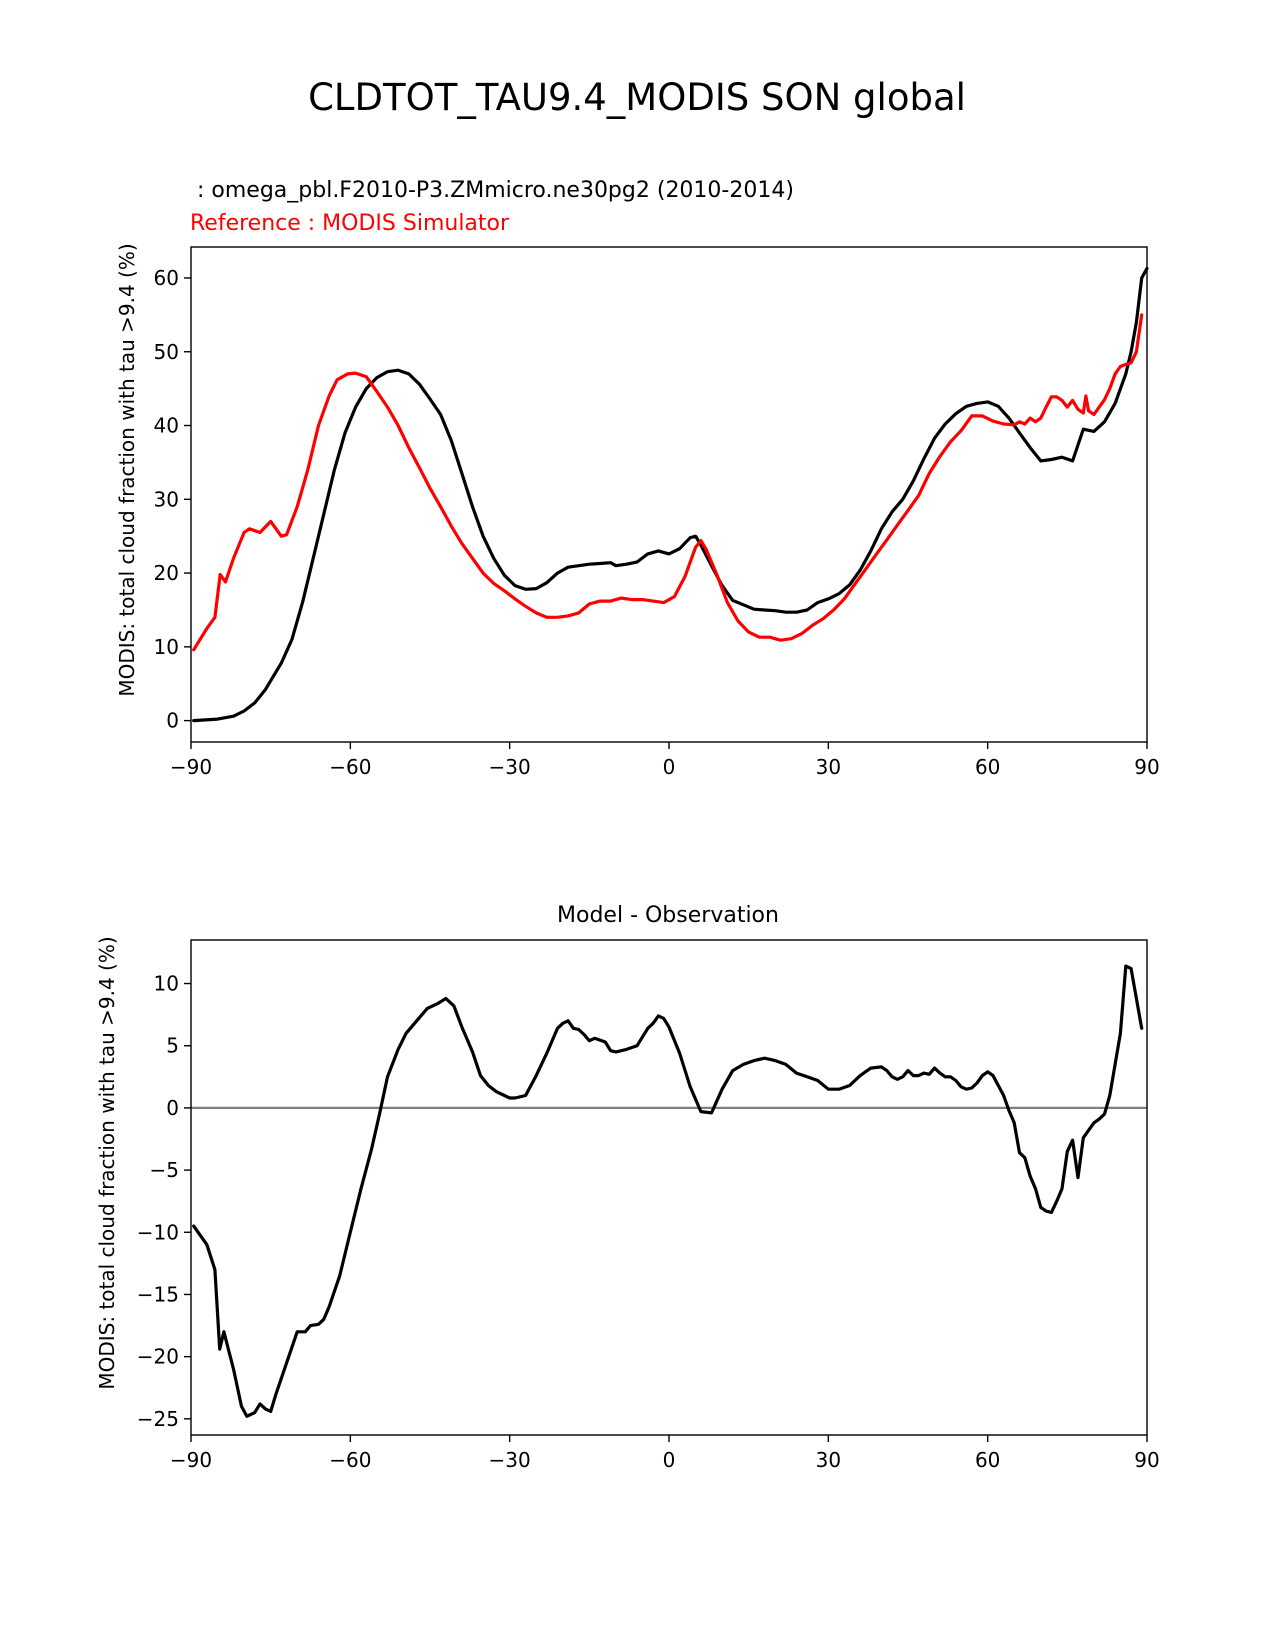  I want to click on y-tick-label: −5, so click(164, 1170).